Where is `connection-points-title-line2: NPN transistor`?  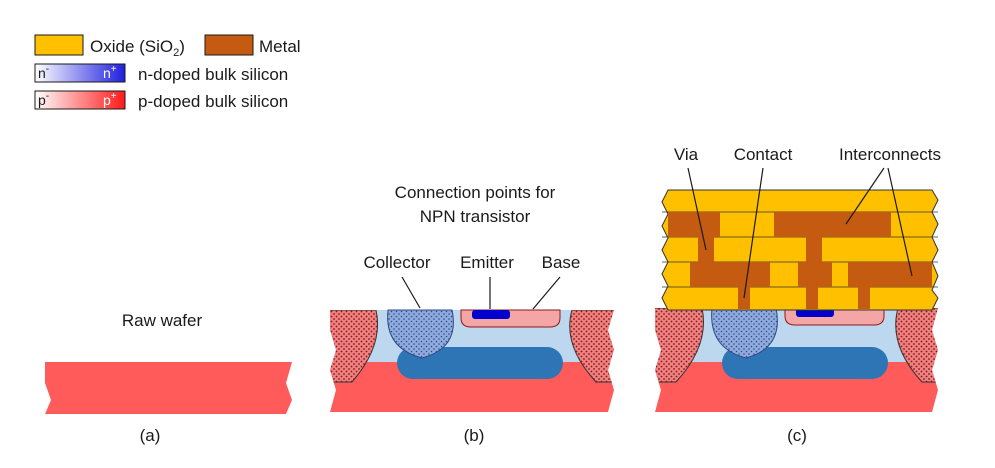 connection-points-title-line2: NPN transistor is located at coordinates (475, 216).